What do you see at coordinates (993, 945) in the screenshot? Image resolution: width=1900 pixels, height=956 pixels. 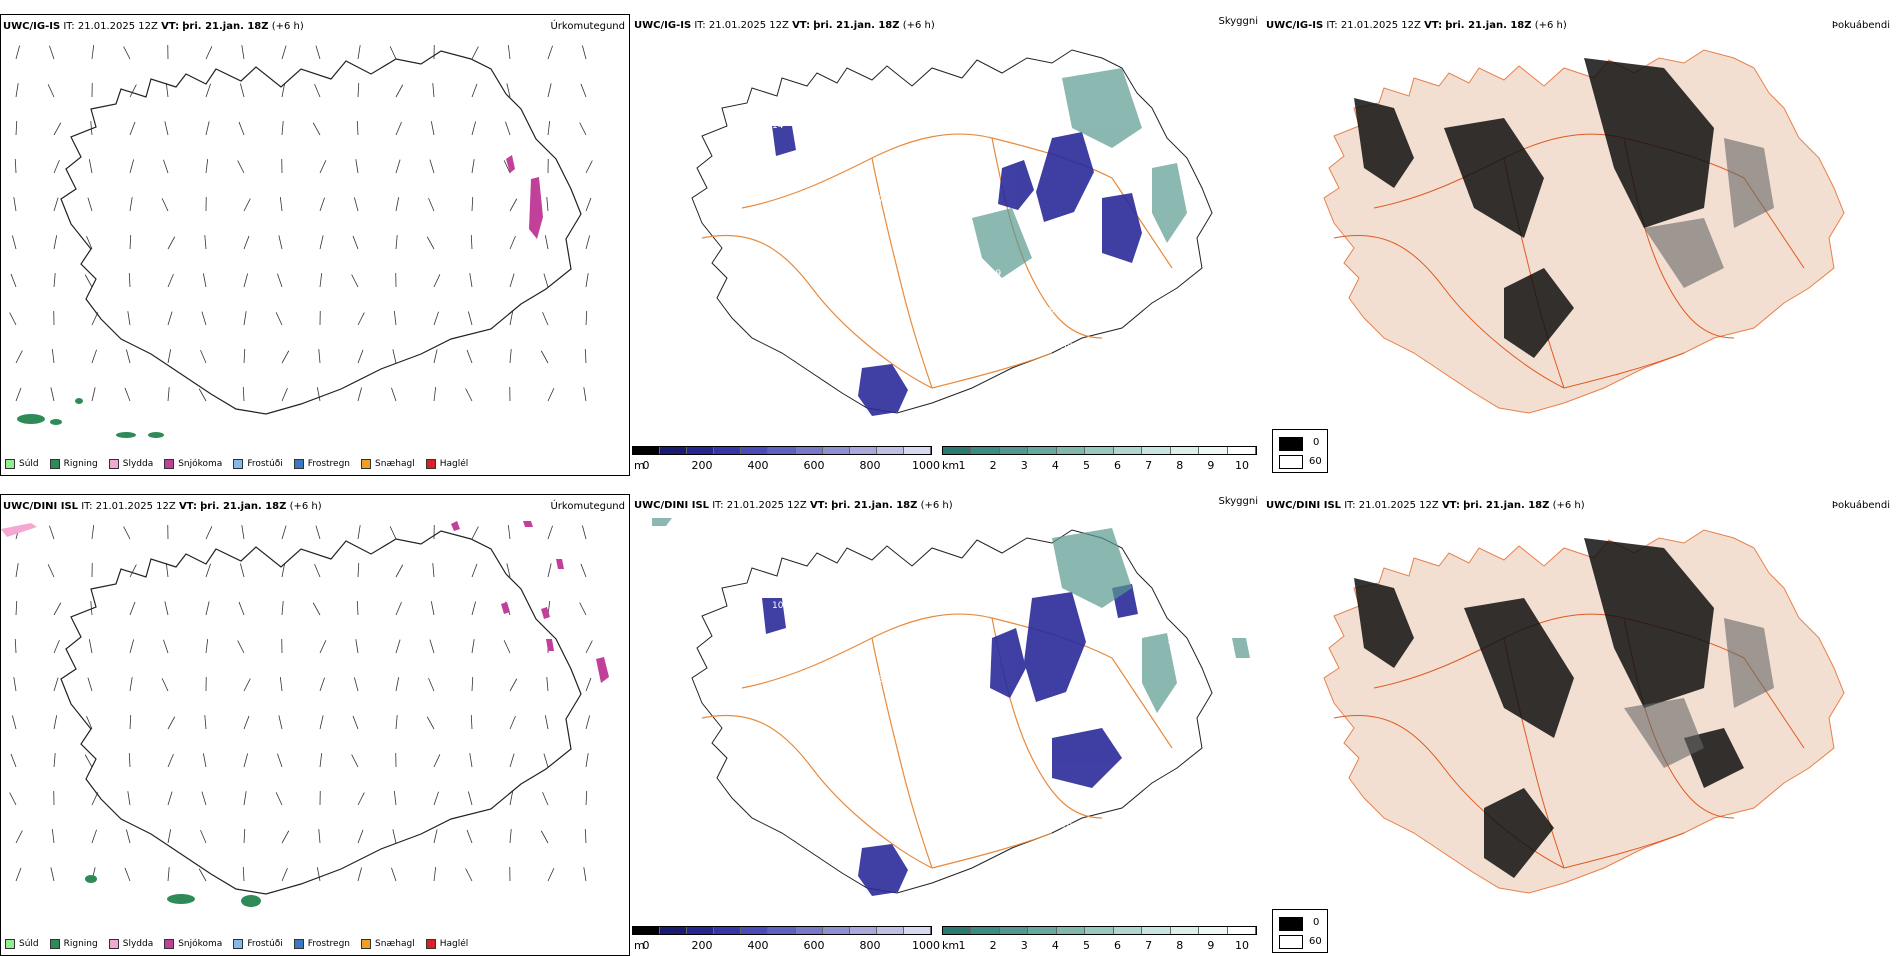 I see `colorbar-tick: 2` at bounding box center [993, 945].